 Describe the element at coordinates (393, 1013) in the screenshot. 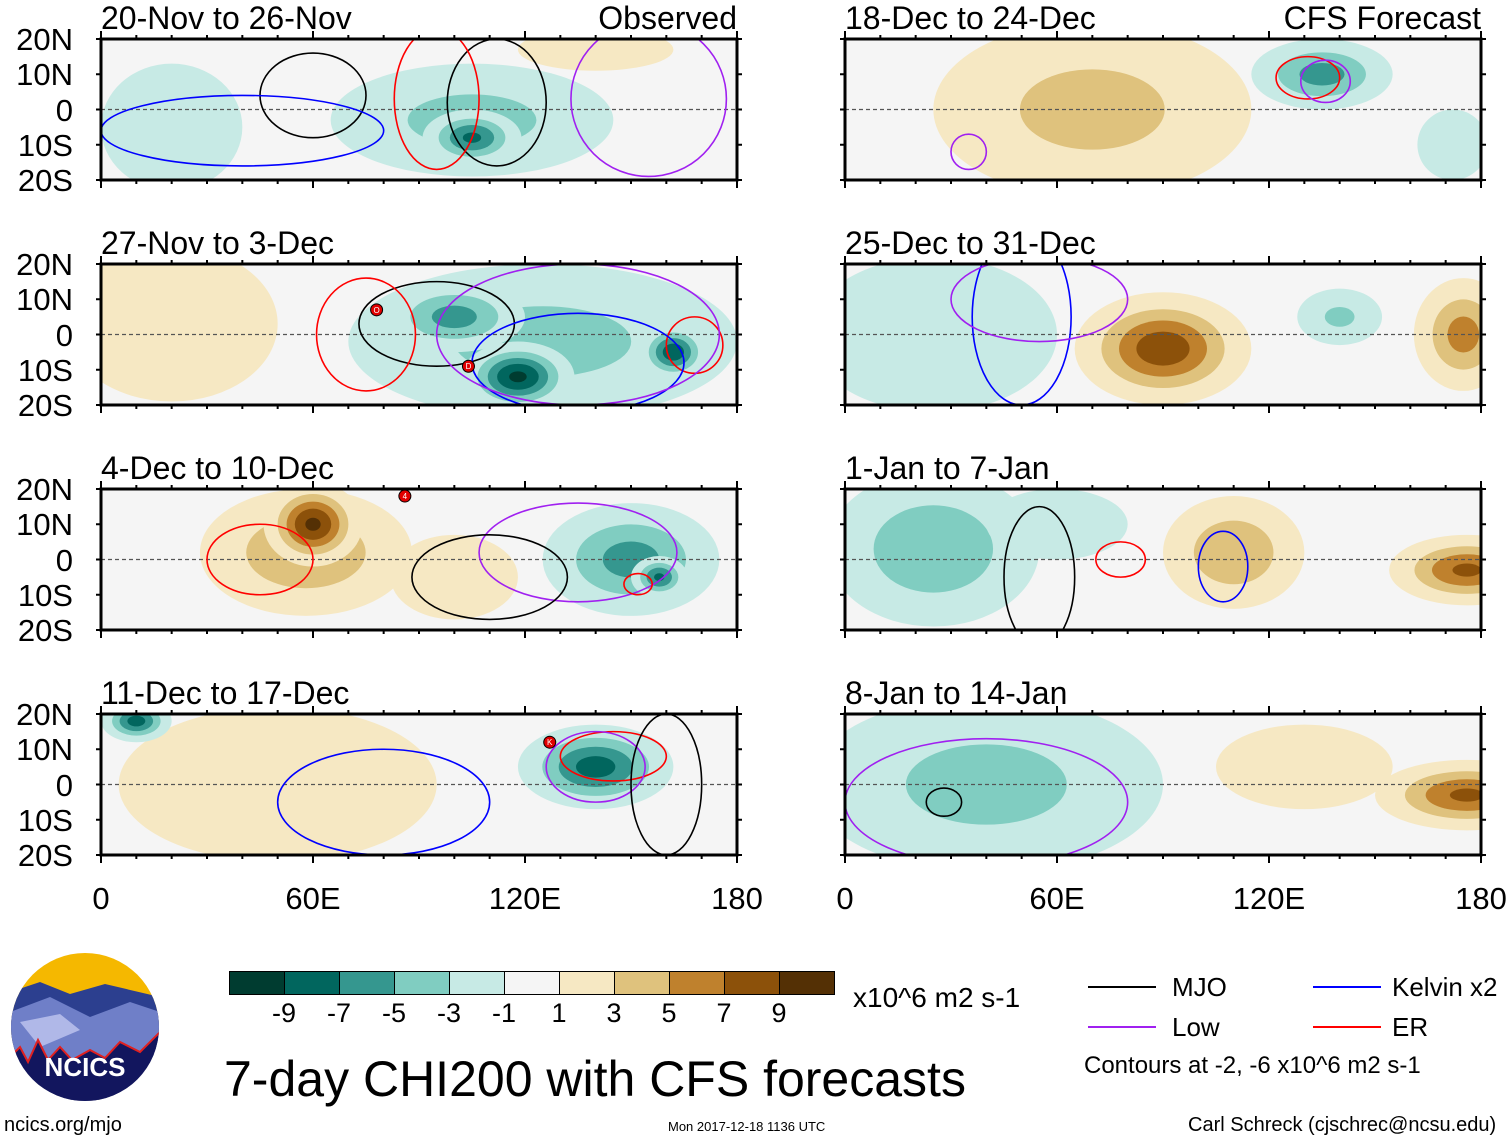

I see `colorbar-tick-label: -5` at that location.